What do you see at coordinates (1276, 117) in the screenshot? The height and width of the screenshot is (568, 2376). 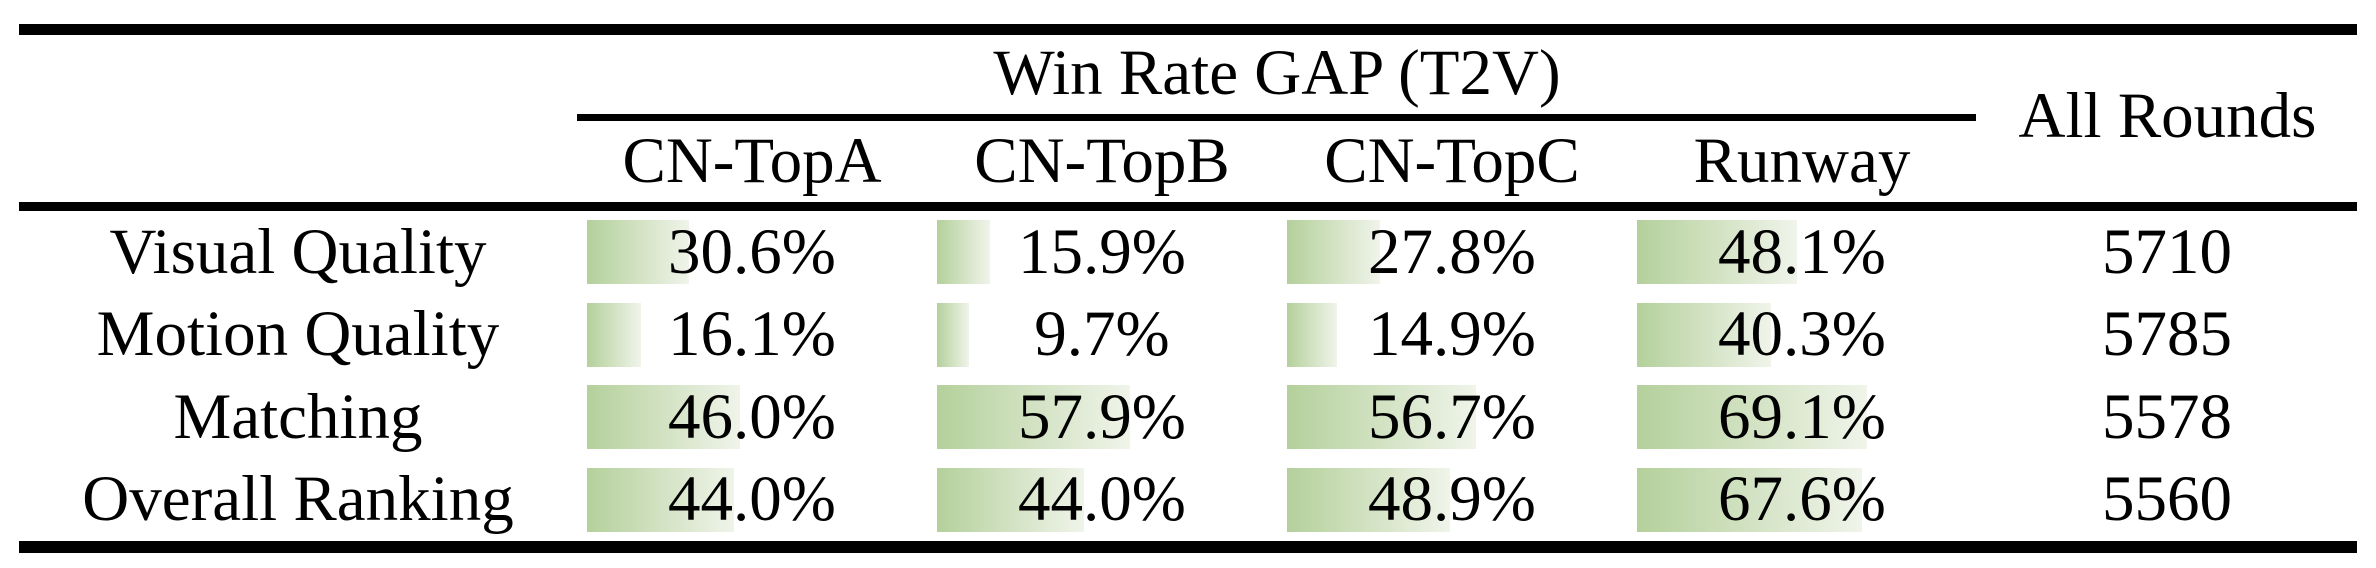 I see `group-header-underline` at bounding box center [1276, 117].